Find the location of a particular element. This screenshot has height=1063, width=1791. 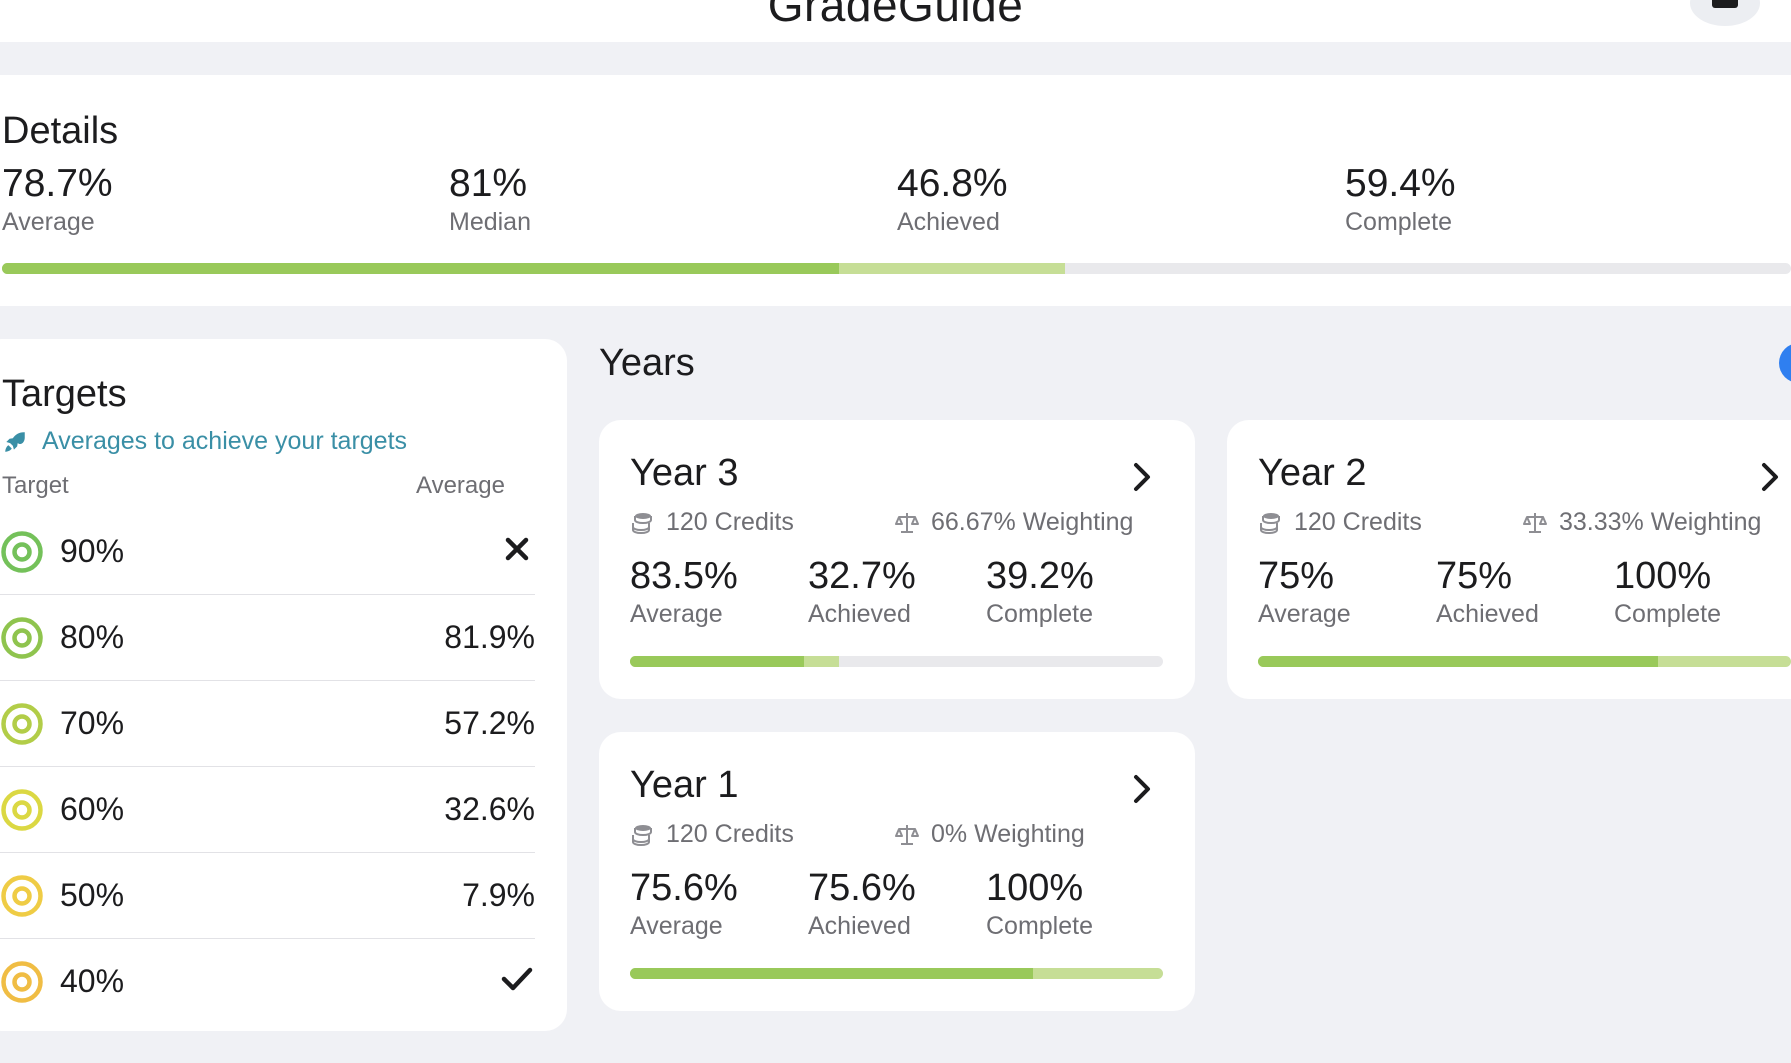

weighting-text: 66.67% Weighting is located at coordinates (1032, 522).